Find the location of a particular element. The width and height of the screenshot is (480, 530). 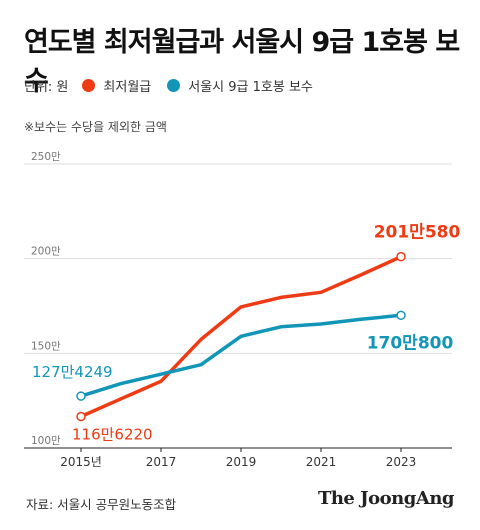

y-tick-label-3: 250만 is located at coordinates (46, 157).